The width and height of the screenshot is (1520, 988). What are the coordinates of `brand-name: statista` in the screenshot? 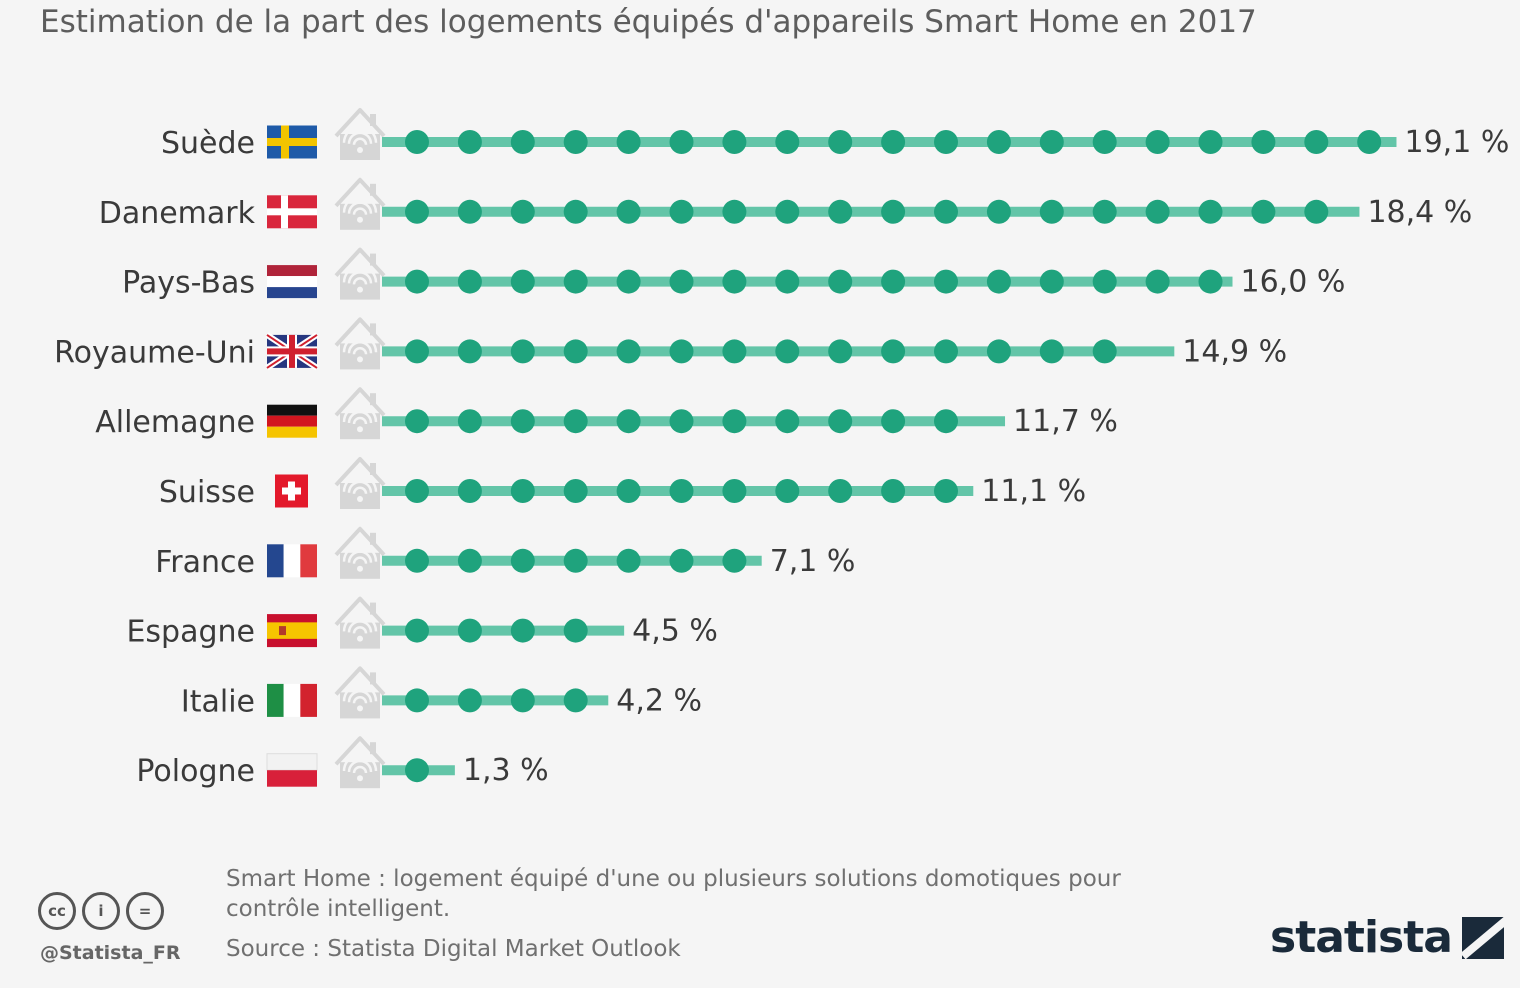 It's located at (1361, 937).